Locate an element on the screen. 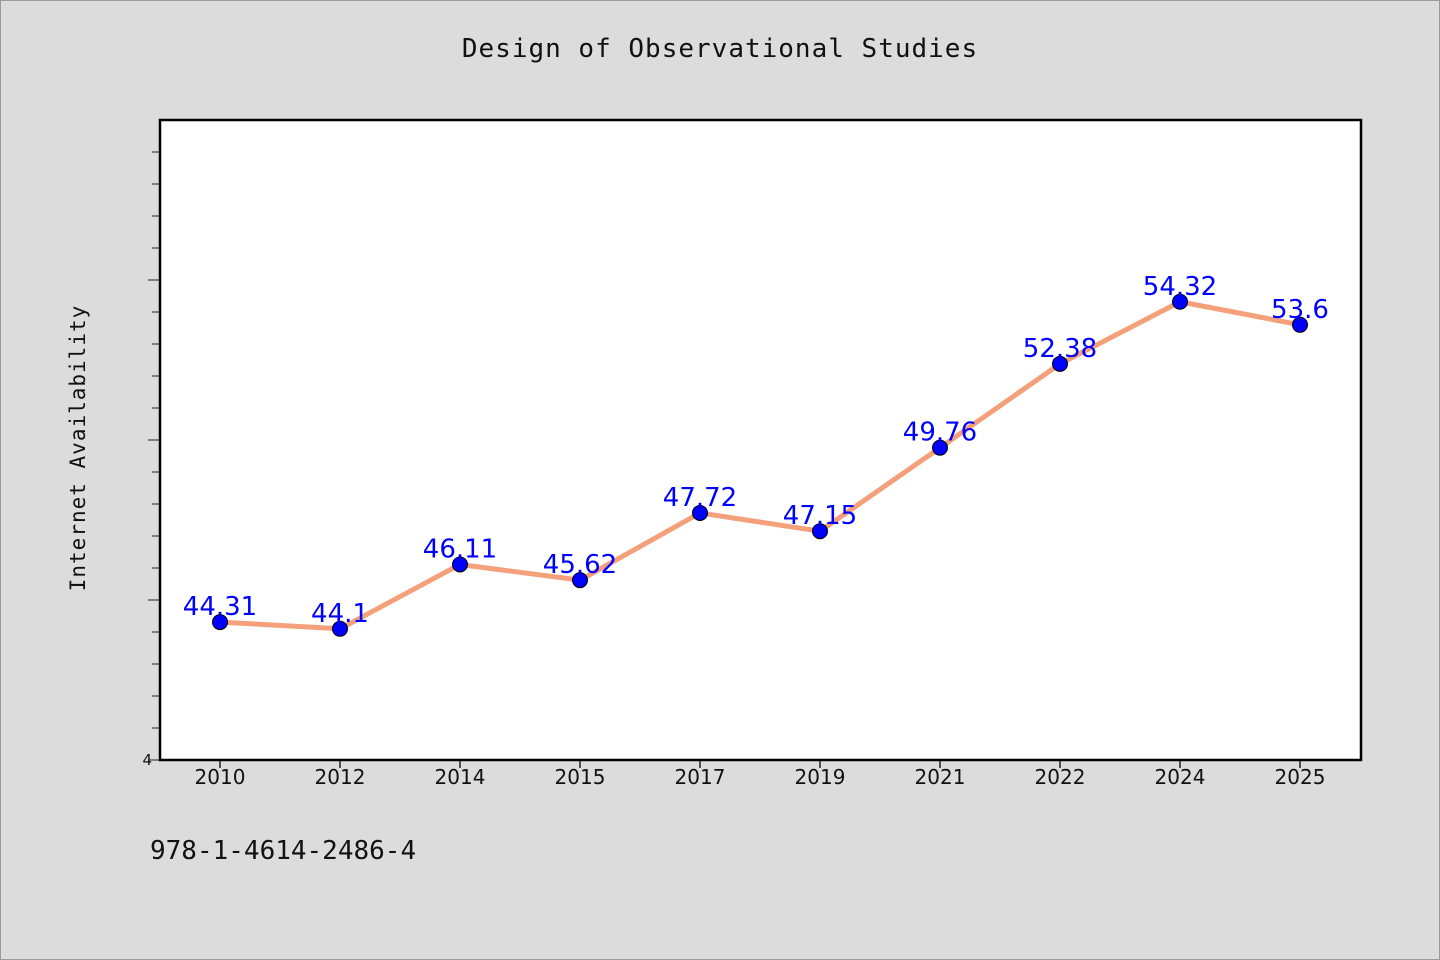  data-label: 47.15 is located at coordinates (820, 516).